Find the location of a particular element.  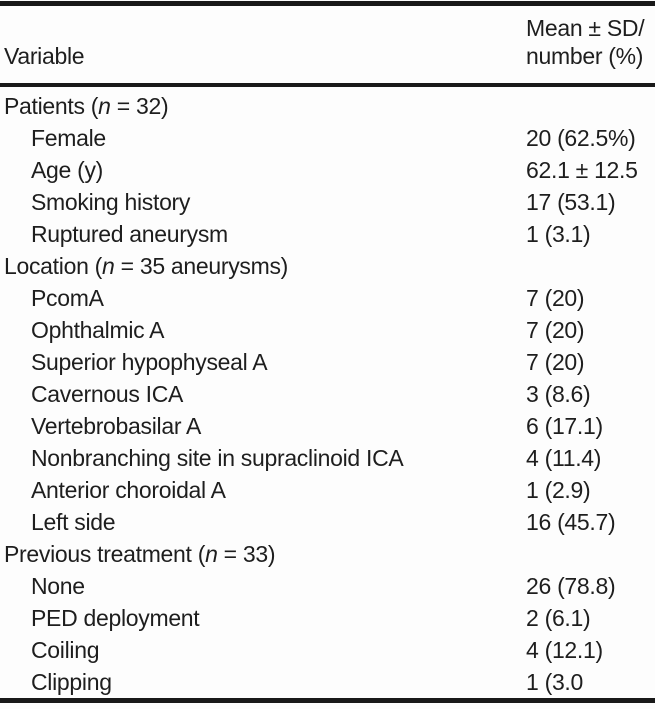

row-label-part: = 32) is located at coordinates (139, 105).